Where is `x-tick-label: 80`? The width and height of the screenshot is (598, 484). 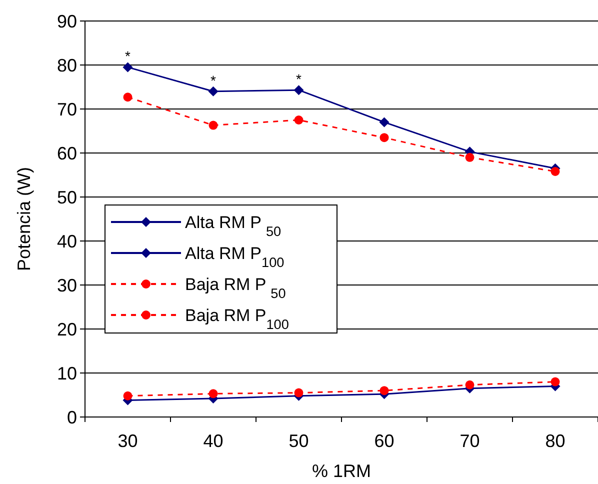 x-tick-label: 80 is located at coordinates (555, 441).